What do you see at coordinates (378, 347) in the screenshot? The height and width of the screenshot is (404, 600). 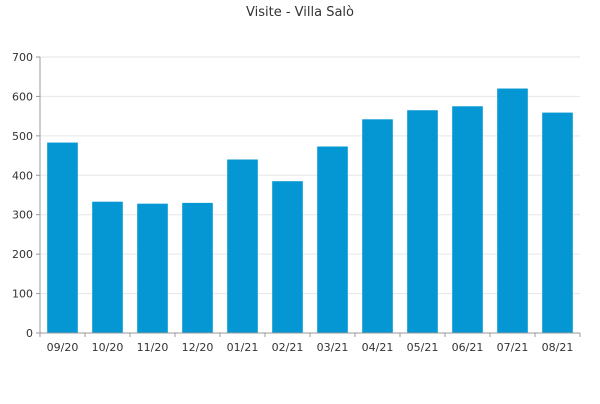 I see `x-tick-label: 04/21` at bounding box center [378, 347].